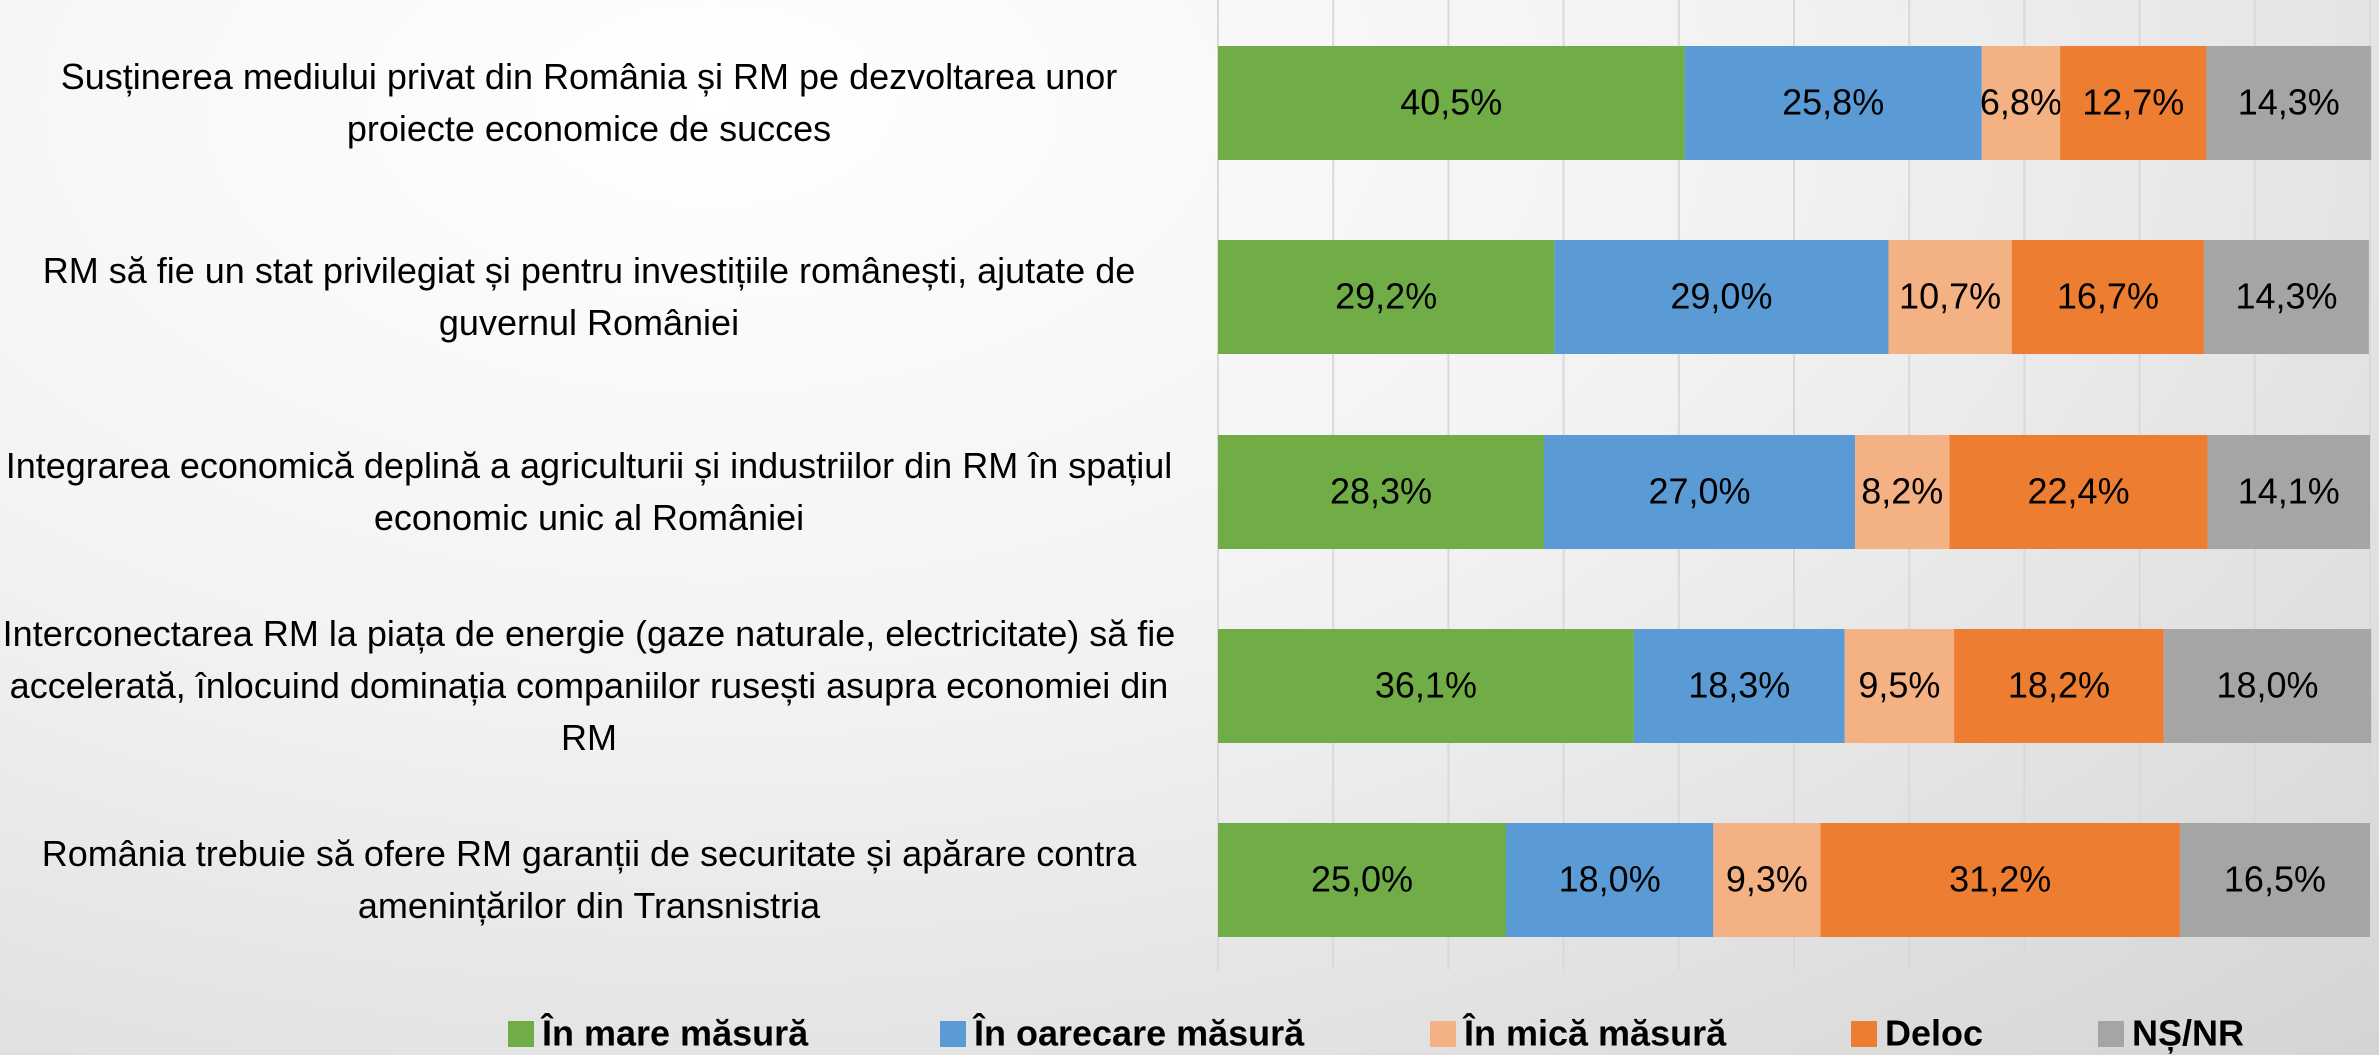 Image resolution: width=2379 pixels, height=1055 pixels. I want to click on legend-text: NȘ/NR, so click(2188, 1033).